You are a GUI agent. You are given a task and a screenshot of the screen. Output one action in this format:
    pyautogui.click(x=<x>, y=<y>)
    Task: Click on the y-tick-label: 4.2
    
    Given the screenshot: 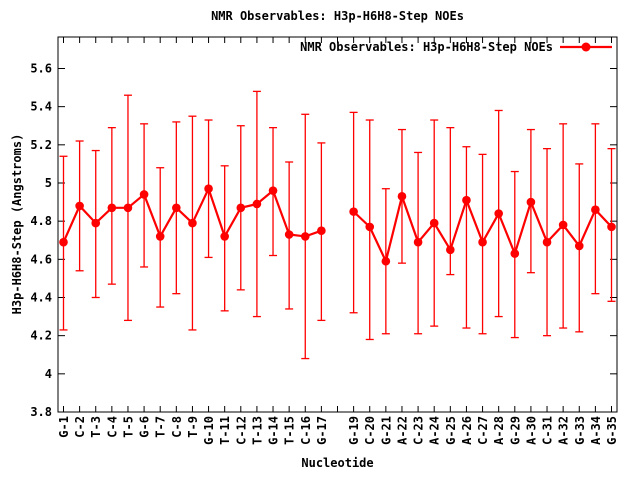 What is the action you would take?
    pyautogui.click(x=41, y=336)
    